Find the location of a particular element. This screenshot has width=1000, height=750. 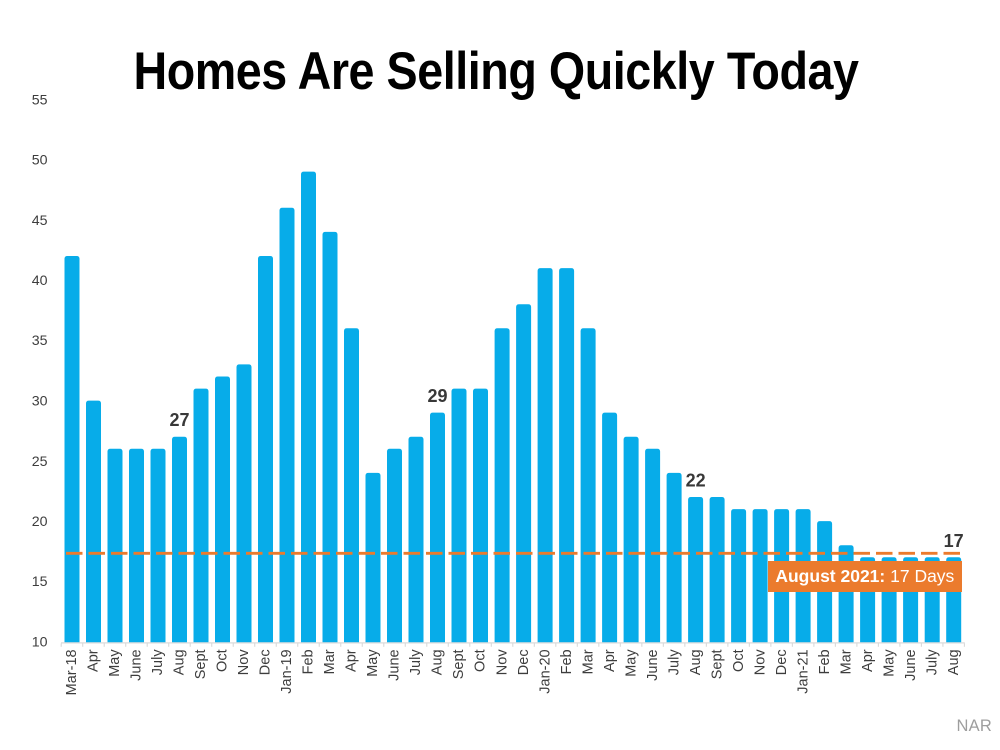

svg-text: 25 is located at coordinates (40, 462).